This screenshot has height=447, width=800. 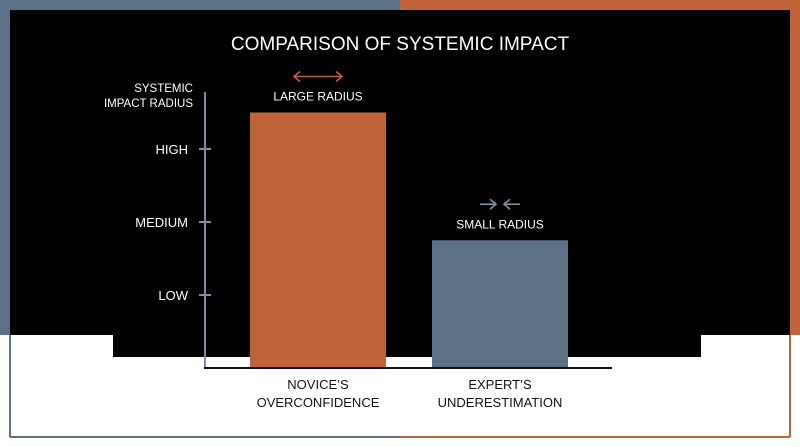 I want to click on x-tick-label-expert-line-1: EXPERT’S, so click(x=500, y=384).